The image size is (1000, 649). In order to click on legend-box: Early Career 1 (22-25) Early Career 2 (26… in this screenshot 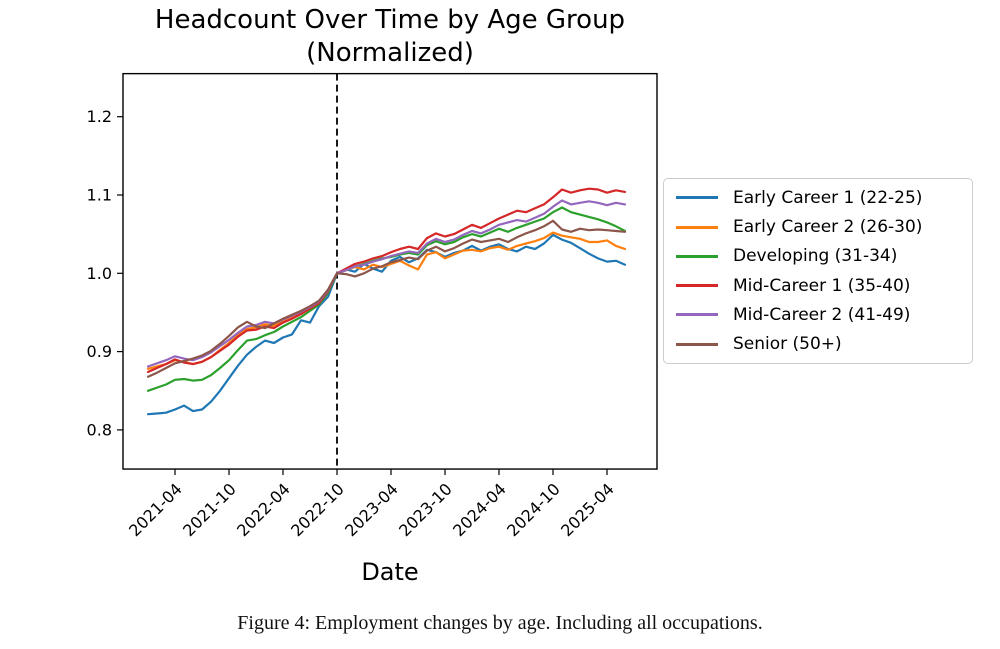, I will do `click(818, 271)`.